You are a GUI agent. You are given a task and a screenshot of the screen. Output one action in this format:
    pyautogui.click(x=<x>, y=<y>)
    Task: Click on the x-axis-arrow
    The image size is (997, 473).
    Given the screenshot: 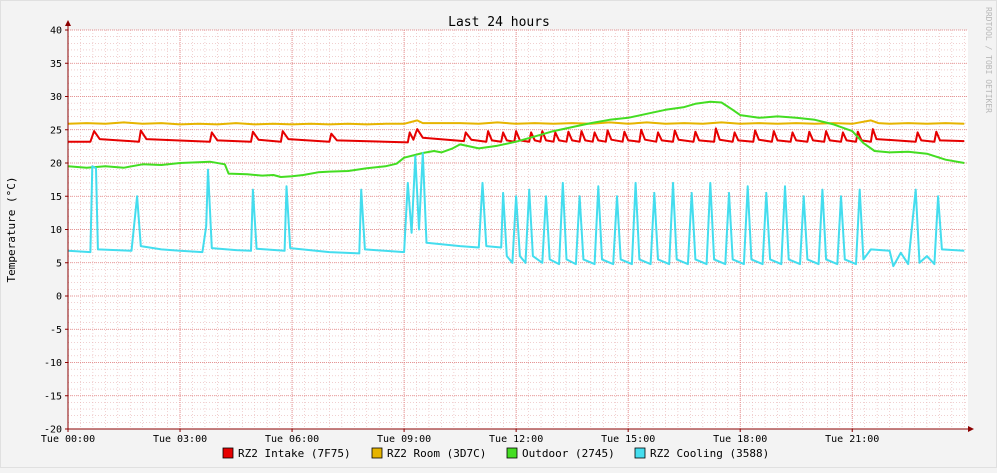 What is the action you would take?
    pyautogui.click(x=971, y=429)
    